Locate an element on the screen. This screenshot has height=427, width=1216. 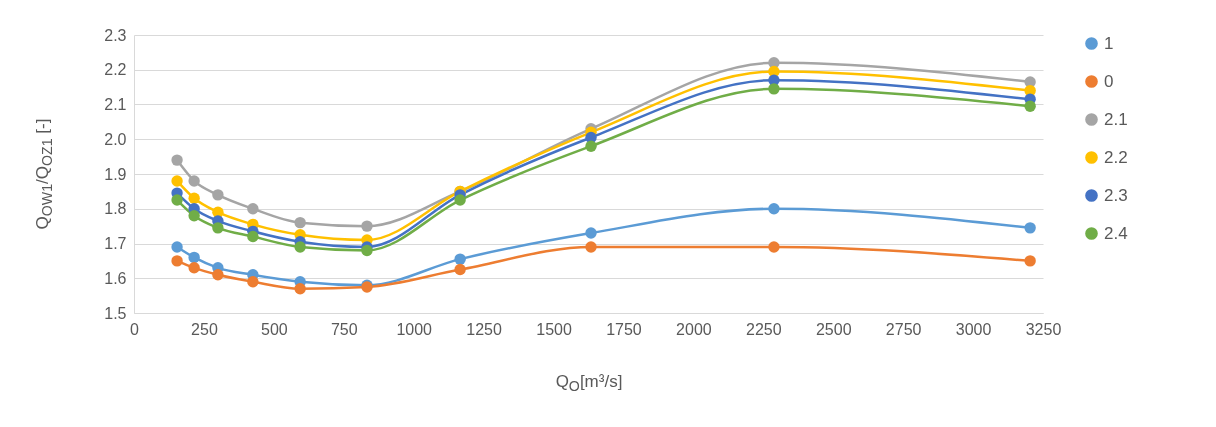
y-tick-label: 1.7 is located at coordinates (115, 243).